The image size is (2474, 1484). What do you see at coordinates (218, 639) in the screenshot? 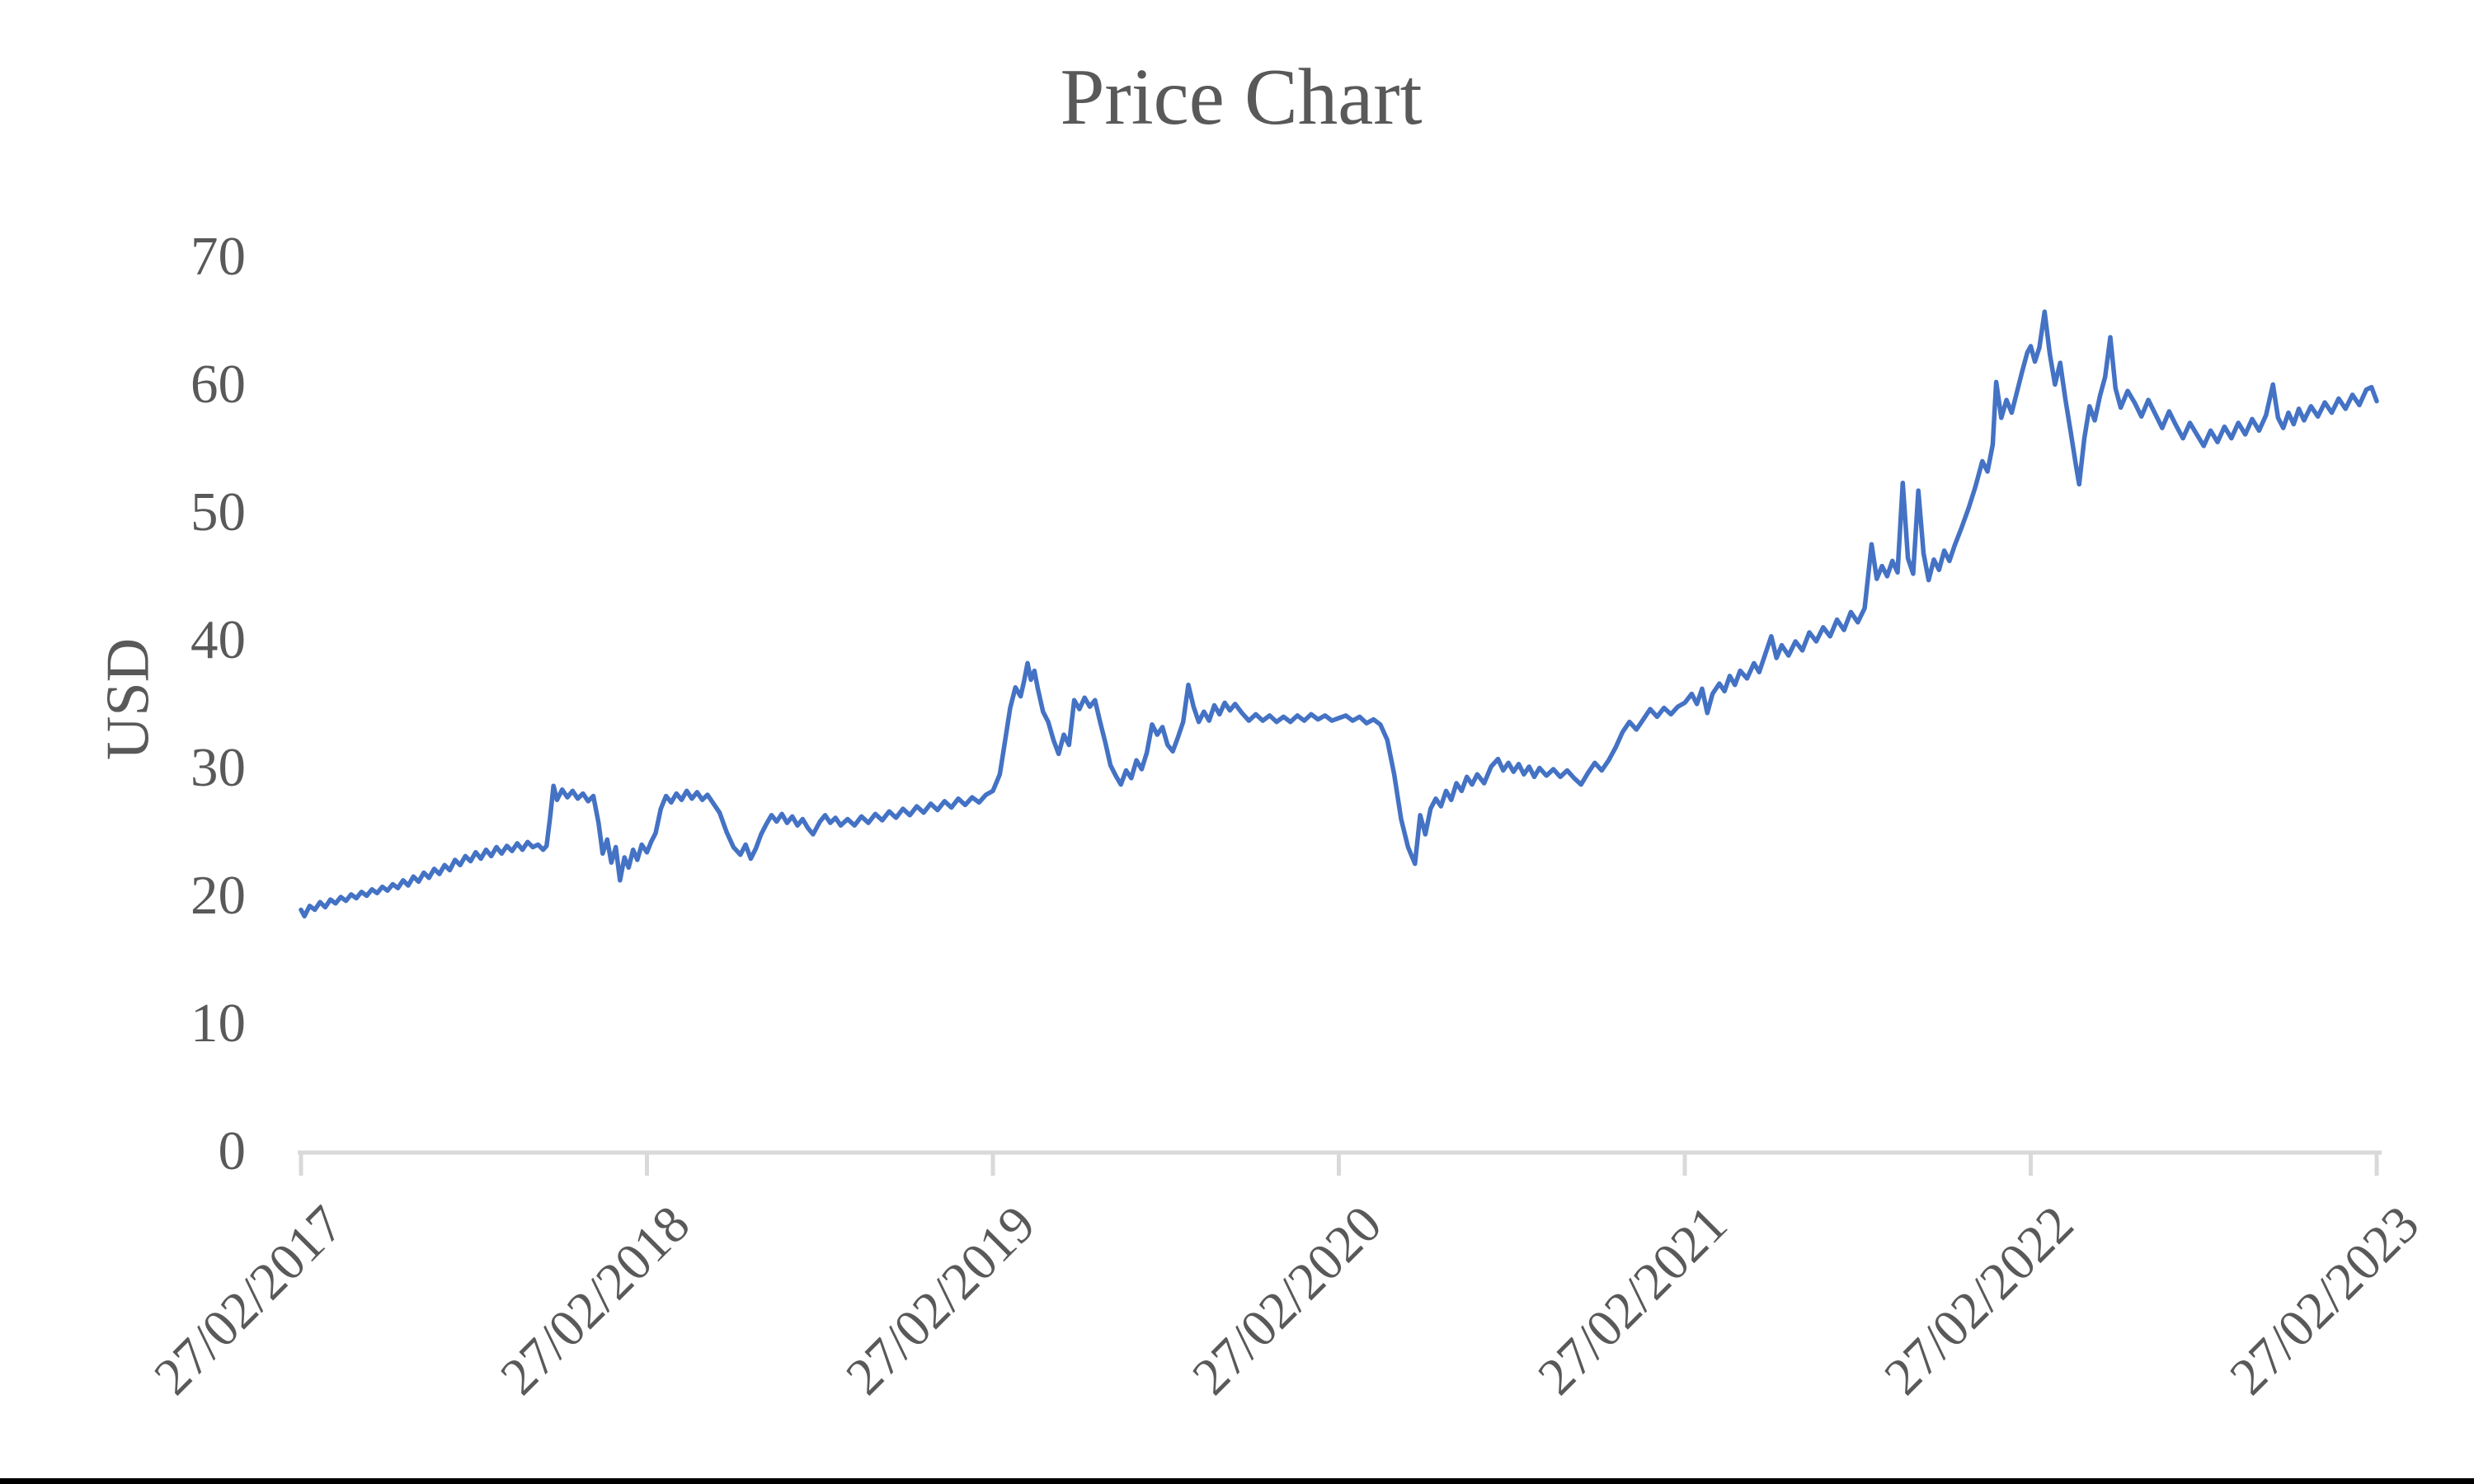
I see `y-tick-label: 40` at bounding box center [218, 639].